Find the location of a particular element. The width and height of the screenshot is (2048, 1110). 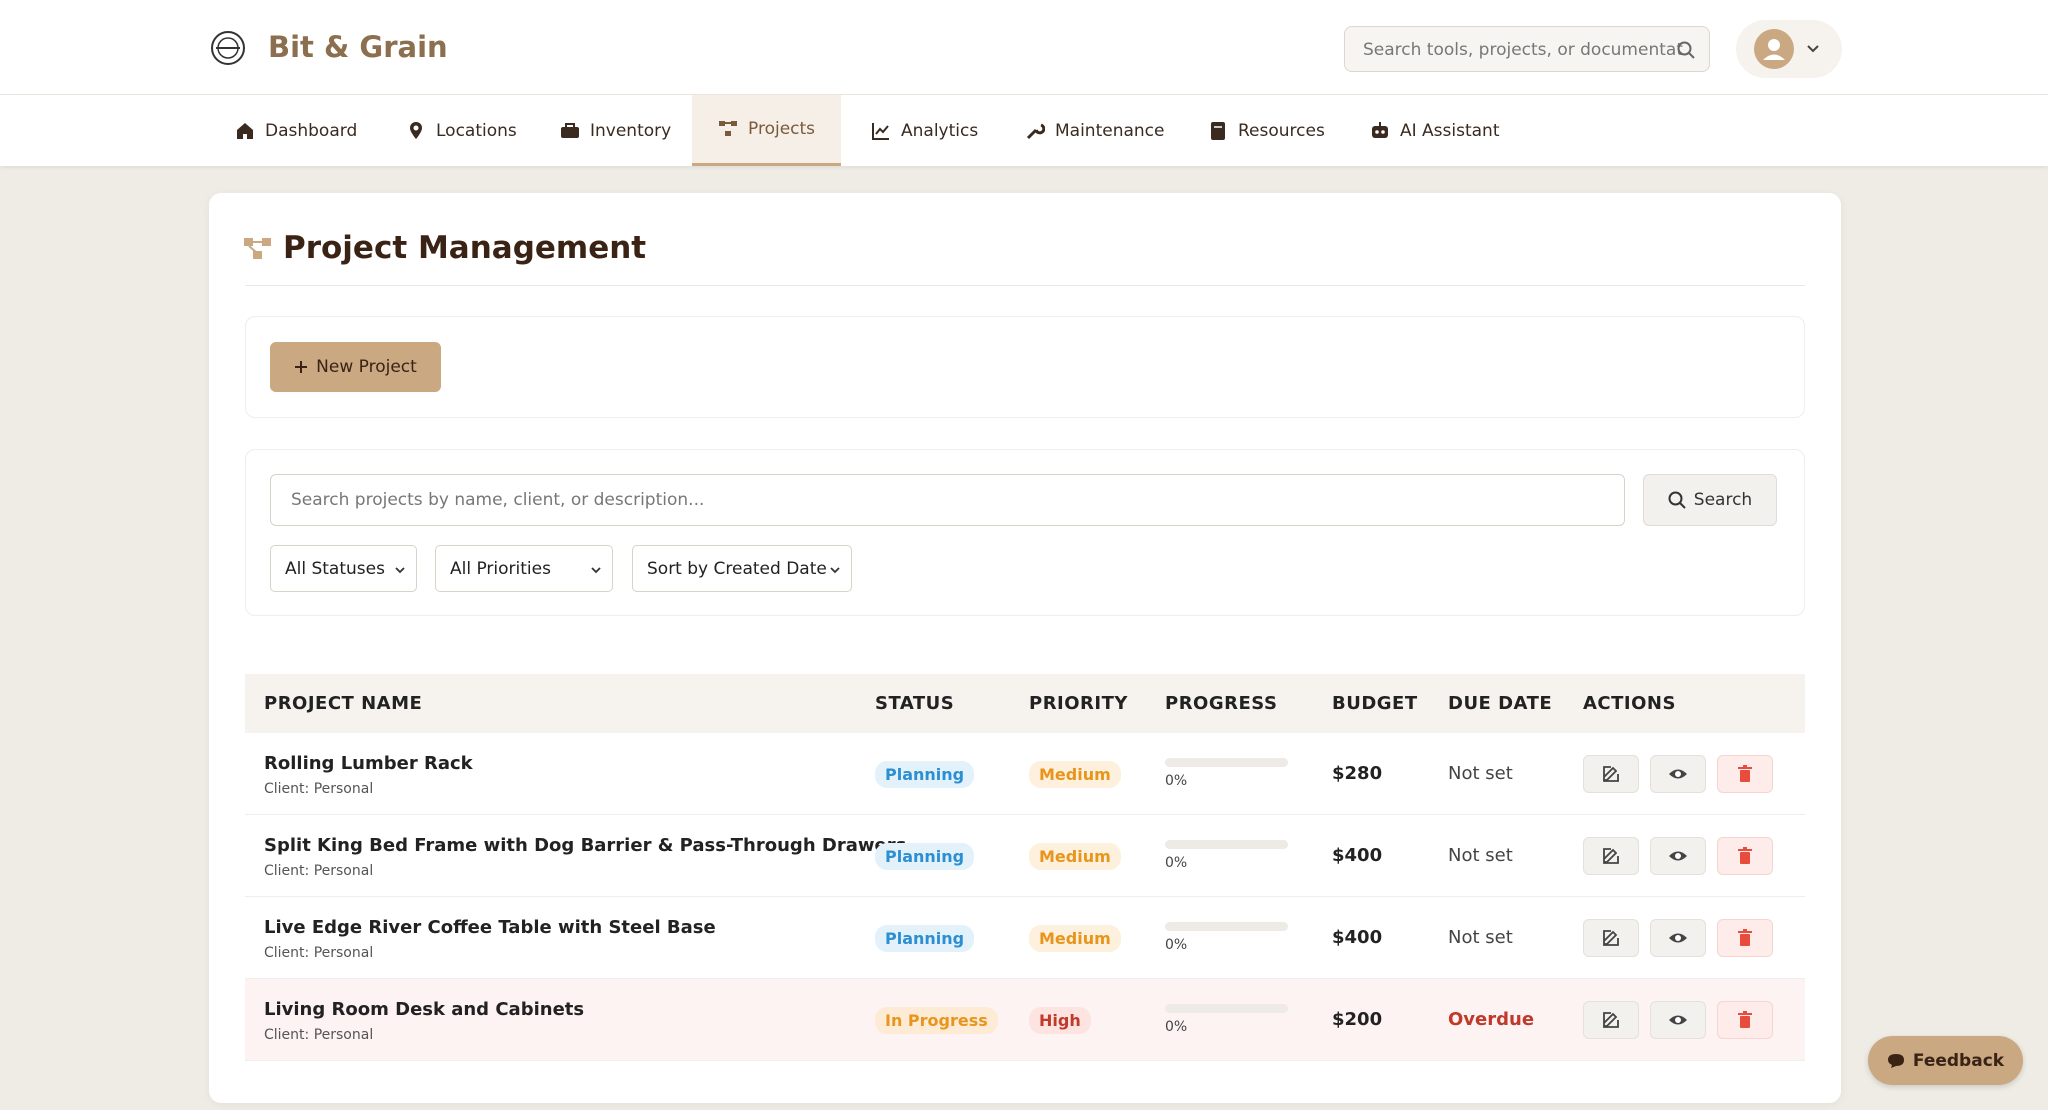

user-menu is located at coordinates (1789, 49).